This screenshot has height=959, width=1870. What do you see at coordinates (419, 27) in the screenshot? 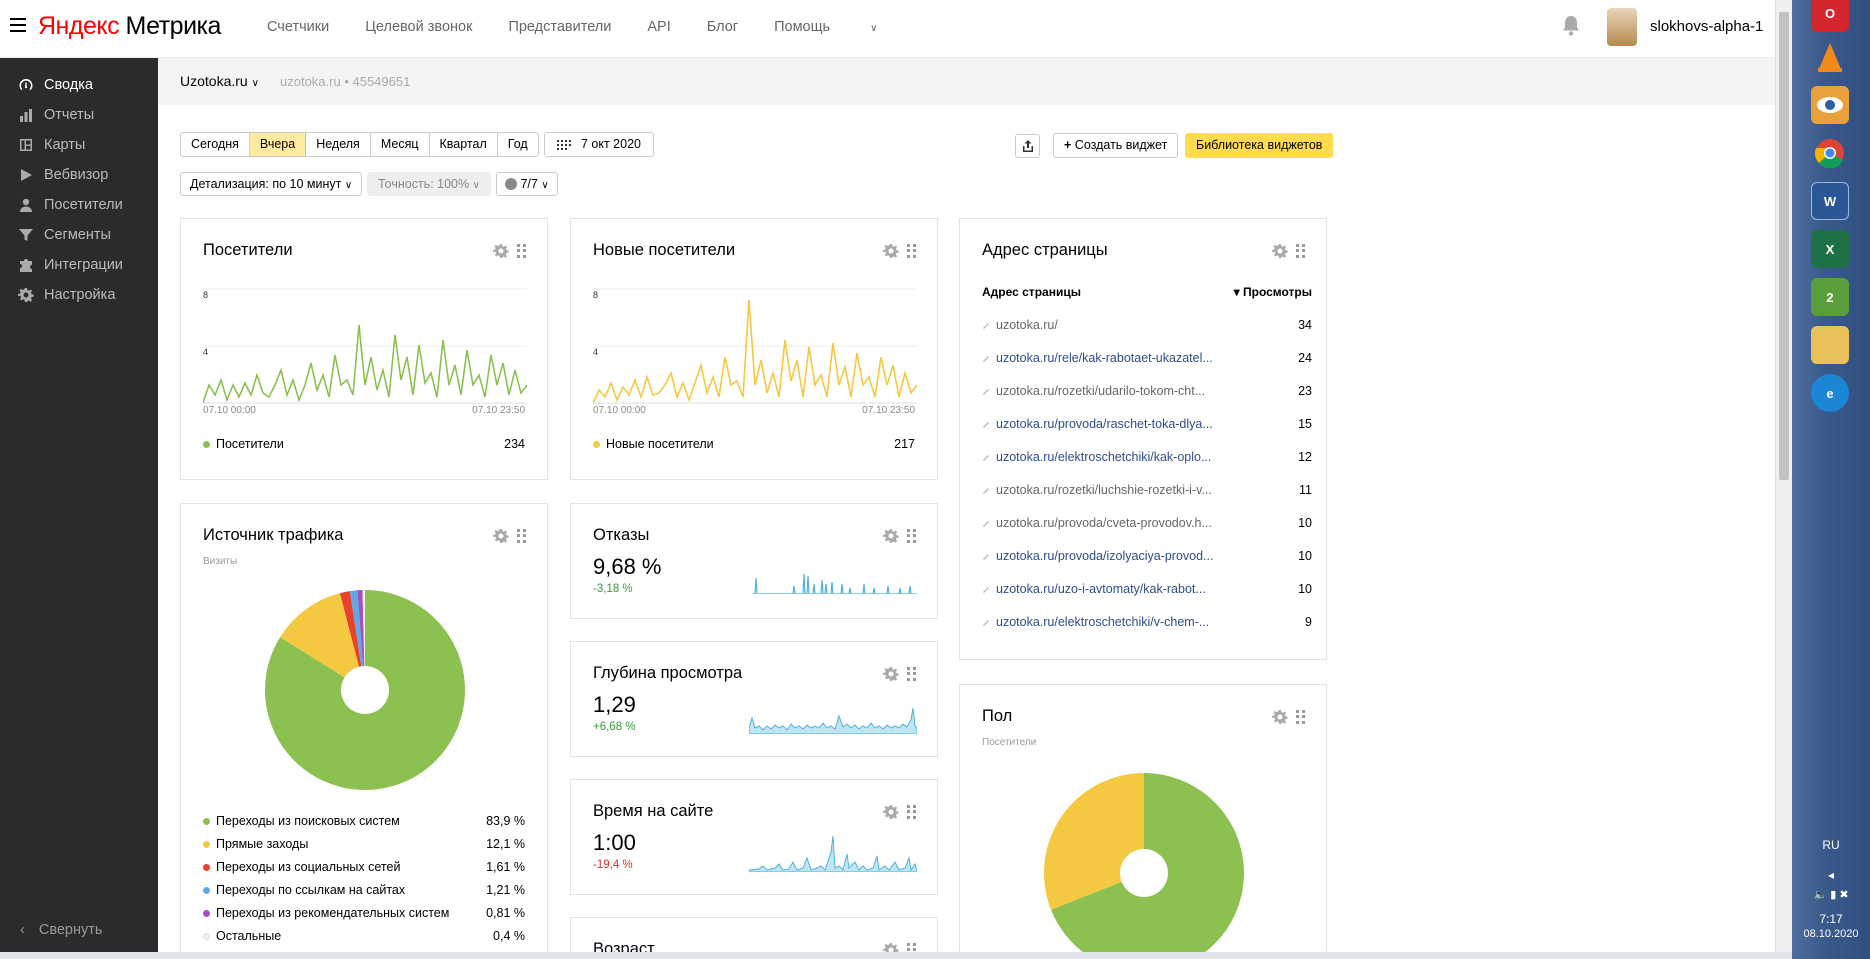
I see `nav-target-call: Целевой звонок` at bounding box center [419, 27].